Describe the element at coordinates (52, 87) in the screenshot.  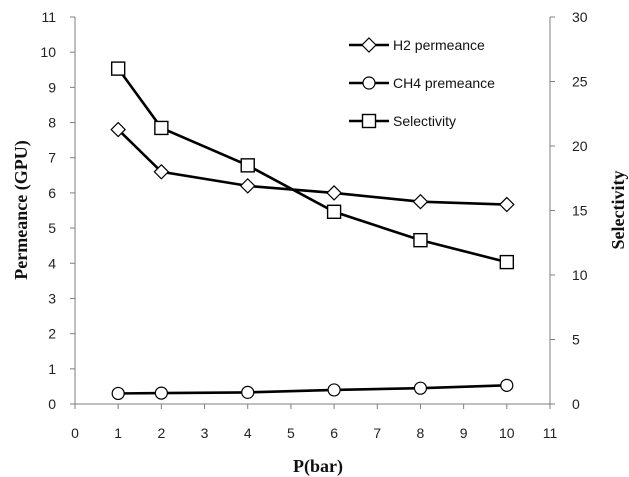
I see `left-y-tick-label: 9` at that location.